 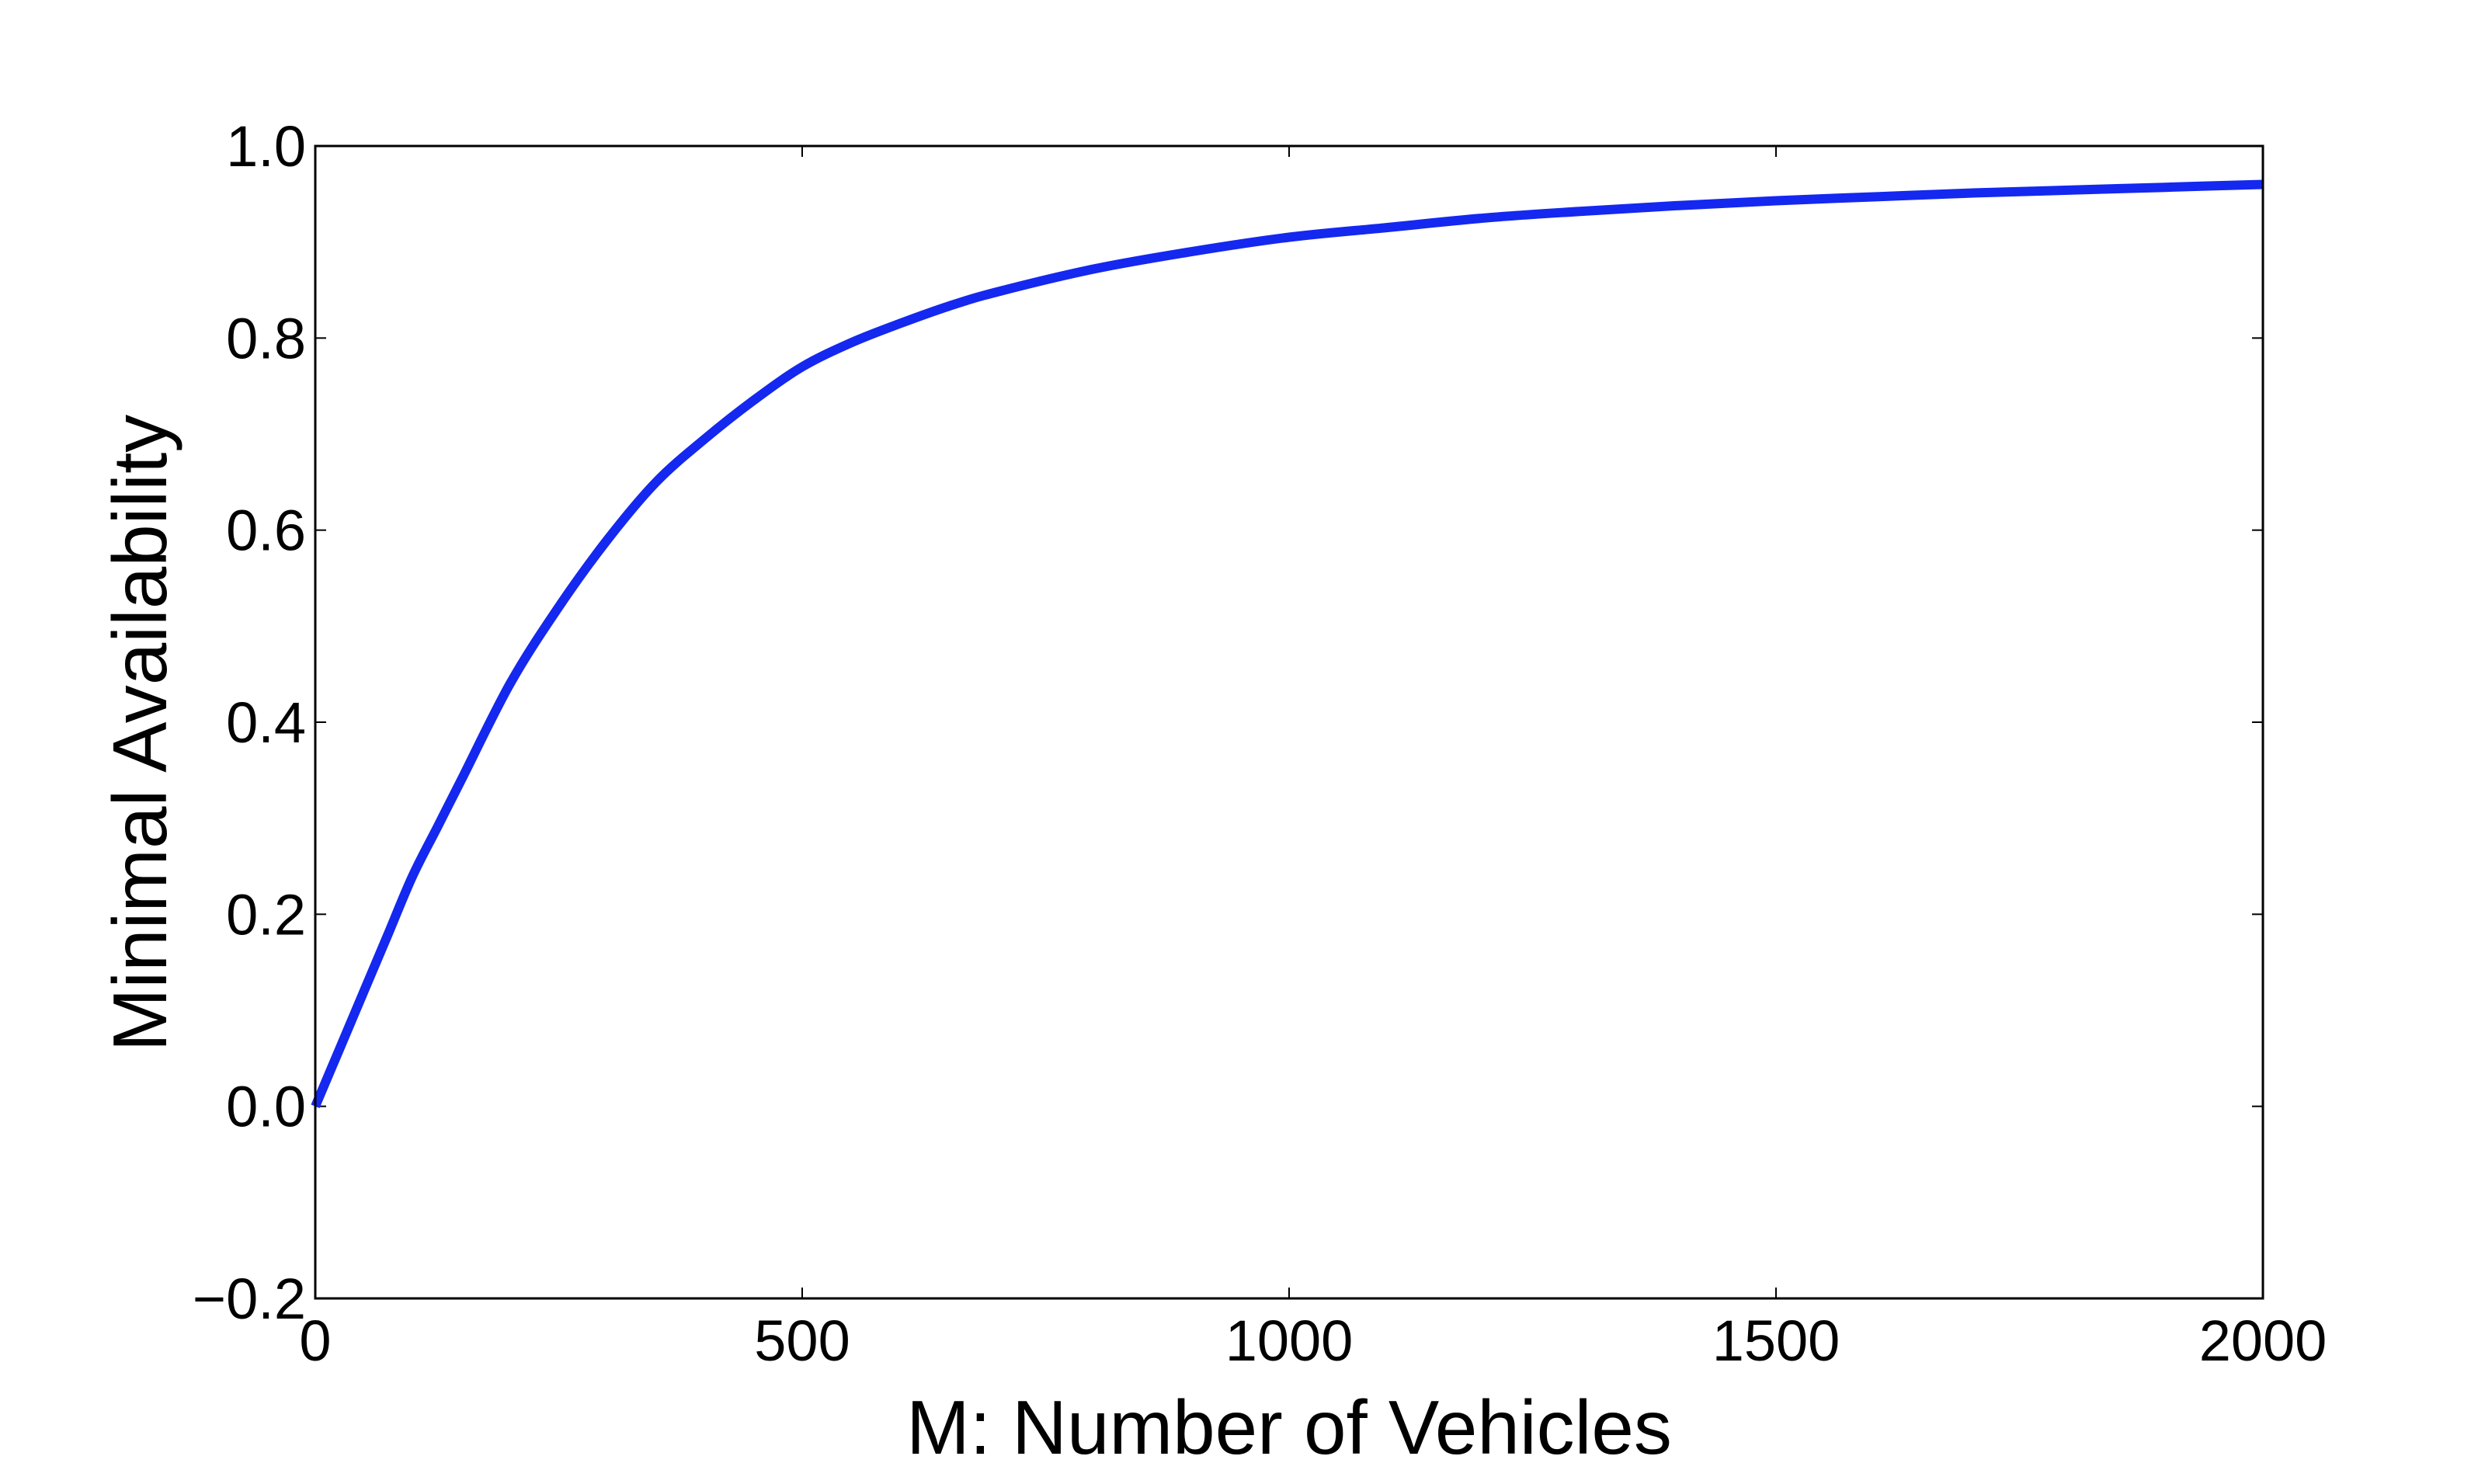 What do you see at coordinates (1289, 1427) in the screenshot?
I see `x-axis-title: M: Number of Vehicles` at bounding box center [1289, 1427].